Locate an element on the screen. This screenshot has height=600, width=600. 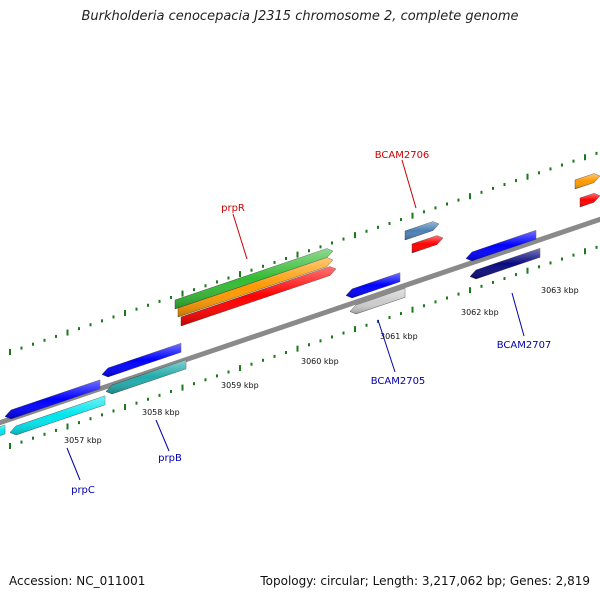
feature-prpB-gene-shine is located at coordinates (146, 376).